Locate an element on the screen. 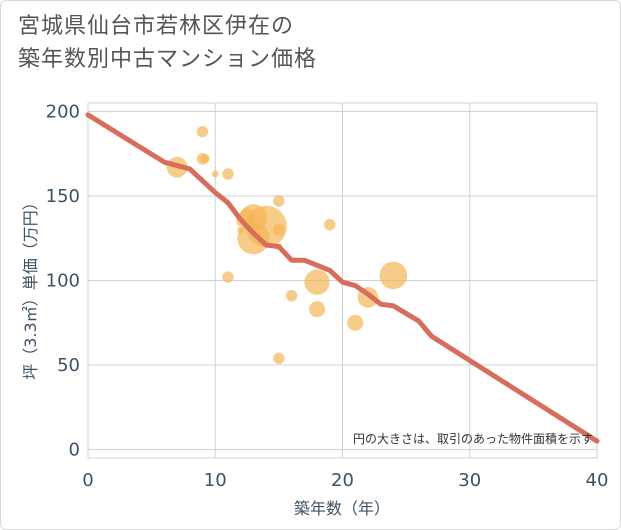 This screenshot has height=530, width=621. chart-title-line-2: 築年数別中古マンション価格 is located at coordinates (168, 59).